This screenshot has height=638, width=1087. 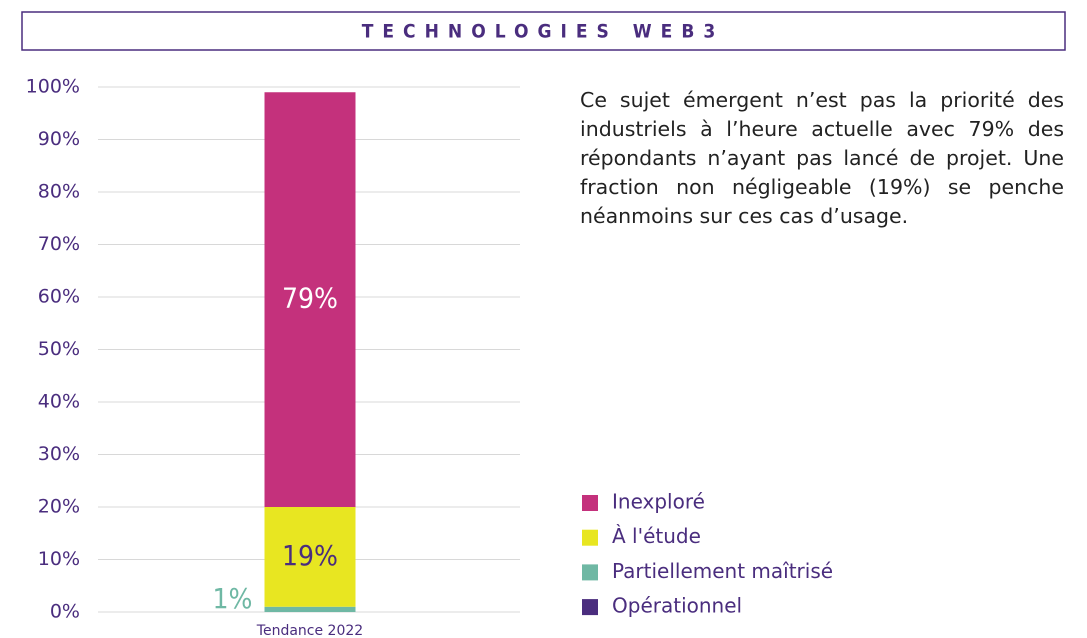 I want to click on x-tick-label: Tendance 2022, so click(x=309, y=630).